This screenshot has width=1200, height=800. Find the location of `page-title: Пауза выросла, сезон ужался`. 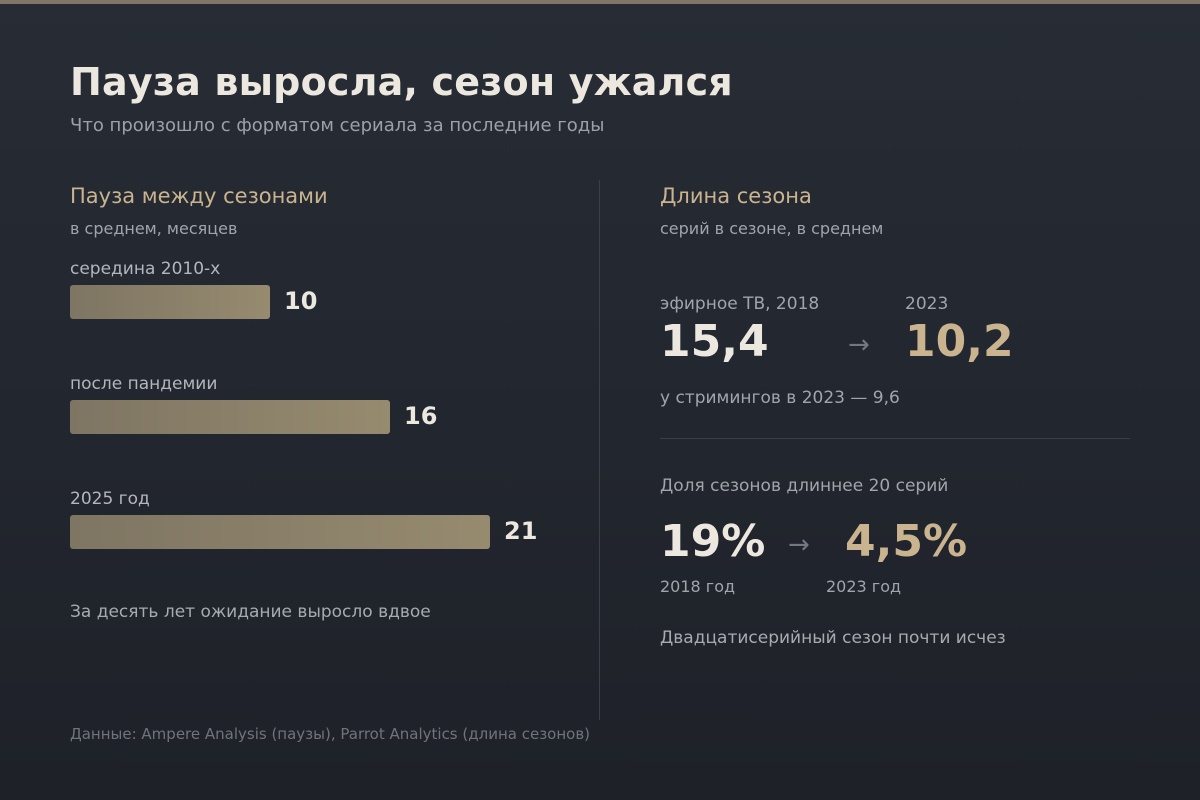

page-title: Пауза выросла, сезон ужался is located at coordinates (401, 82).